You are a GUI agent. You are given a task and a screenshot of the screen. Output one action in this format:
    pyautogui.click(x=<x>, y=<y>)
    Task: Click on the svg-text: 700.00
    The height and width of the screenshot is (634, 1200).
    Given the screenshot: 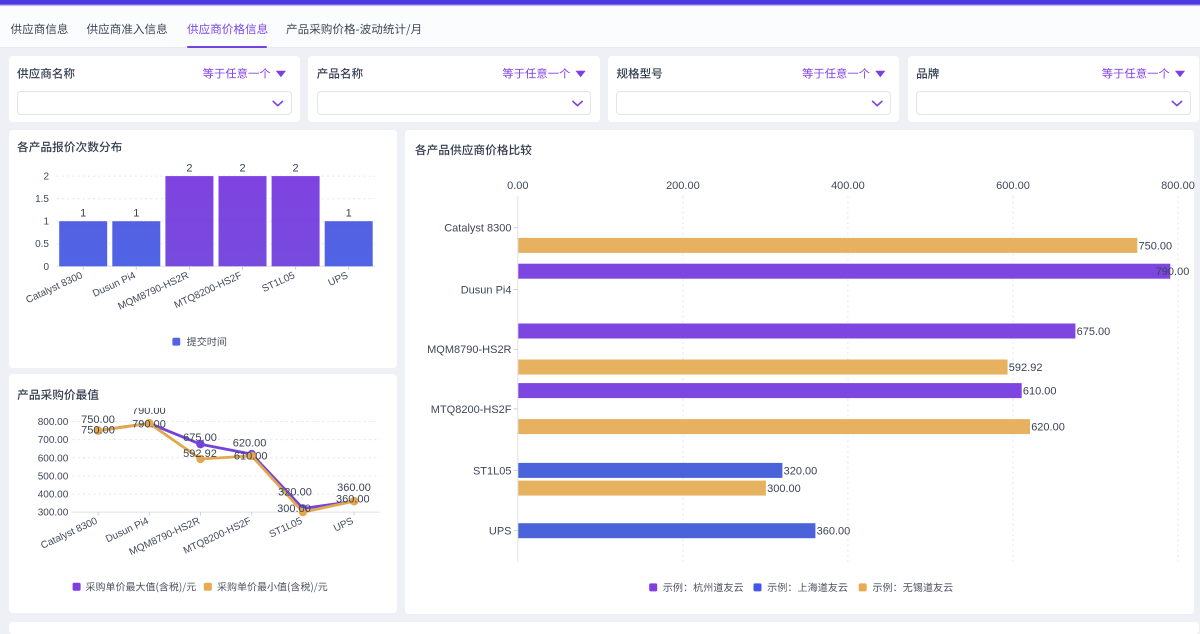 What is the action you would take?
    pyautogui.click(x=53, y=440)
    